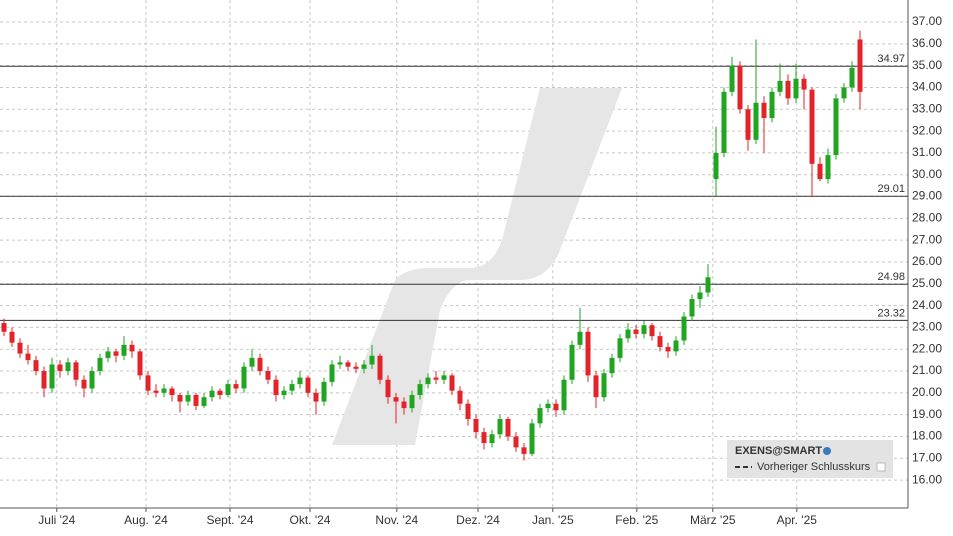 The width and height of the screenshot is (953, 536). Describe the element at coordinates (927, 130) in the screenshot. I see `y-tick-label: 32.00` at that location.